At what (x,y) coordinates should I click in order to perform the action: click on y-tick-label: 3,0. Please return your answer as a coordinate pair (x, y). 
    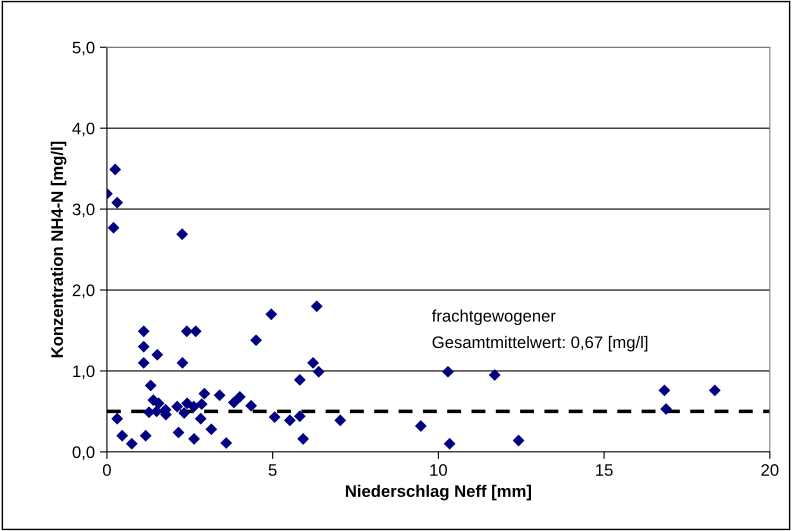
    Looking at the image, I should click on (83, 211).